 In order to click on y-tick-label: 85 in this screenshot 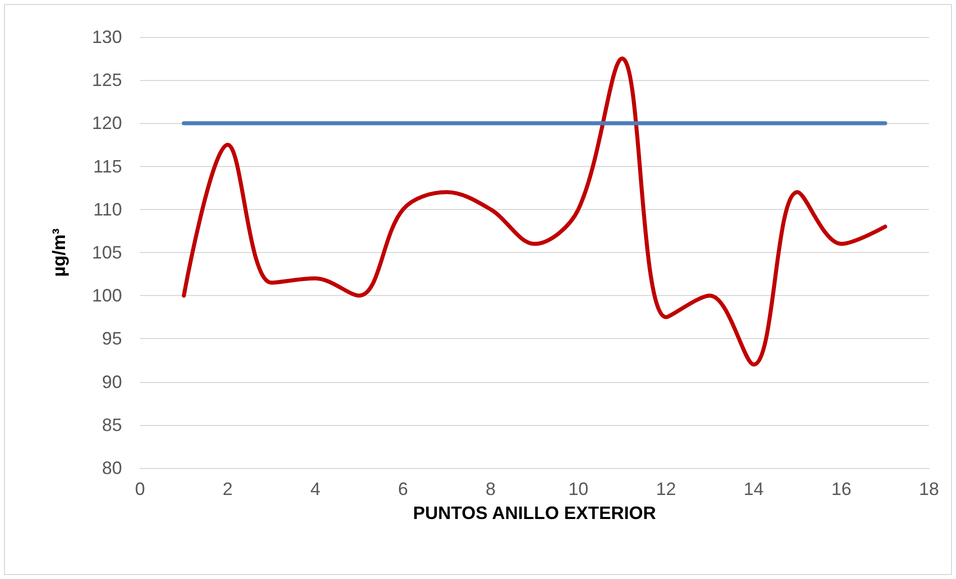, I will do `click(112, 424)`.